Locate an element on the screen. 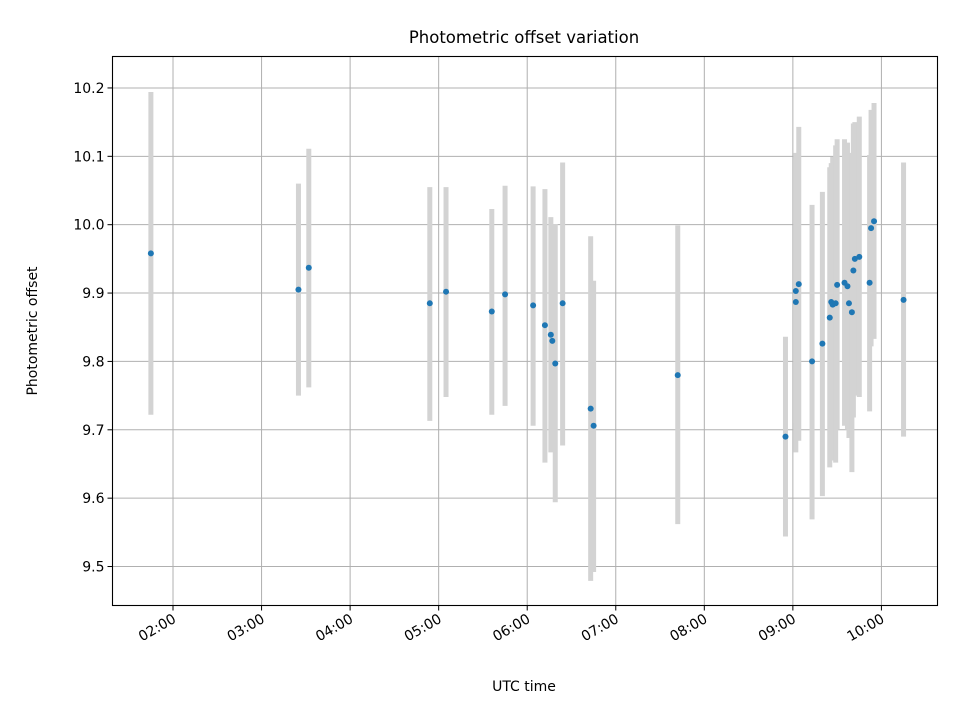  y-tick-label: 9.9 is located at coordinates (93, 294).